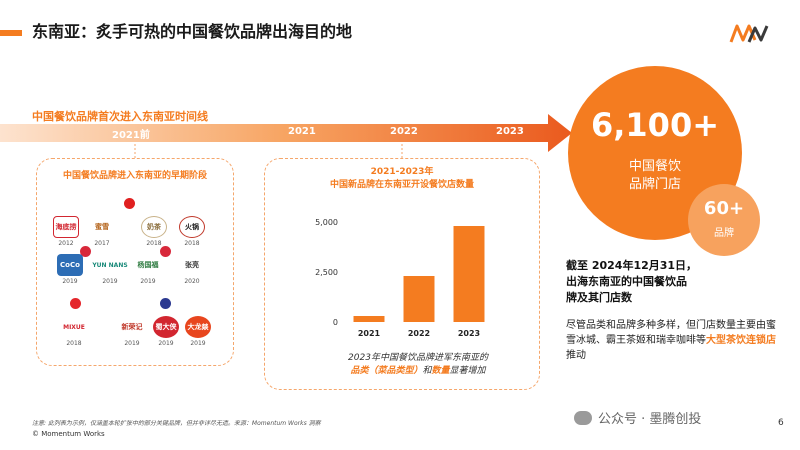  What do you see at coordinates (402, 179) in the screenshot?
I see `chart-title: 2021-2023年 中国新品牌在东南亚开设餐饮店数量` at bounding box center [402, 179].